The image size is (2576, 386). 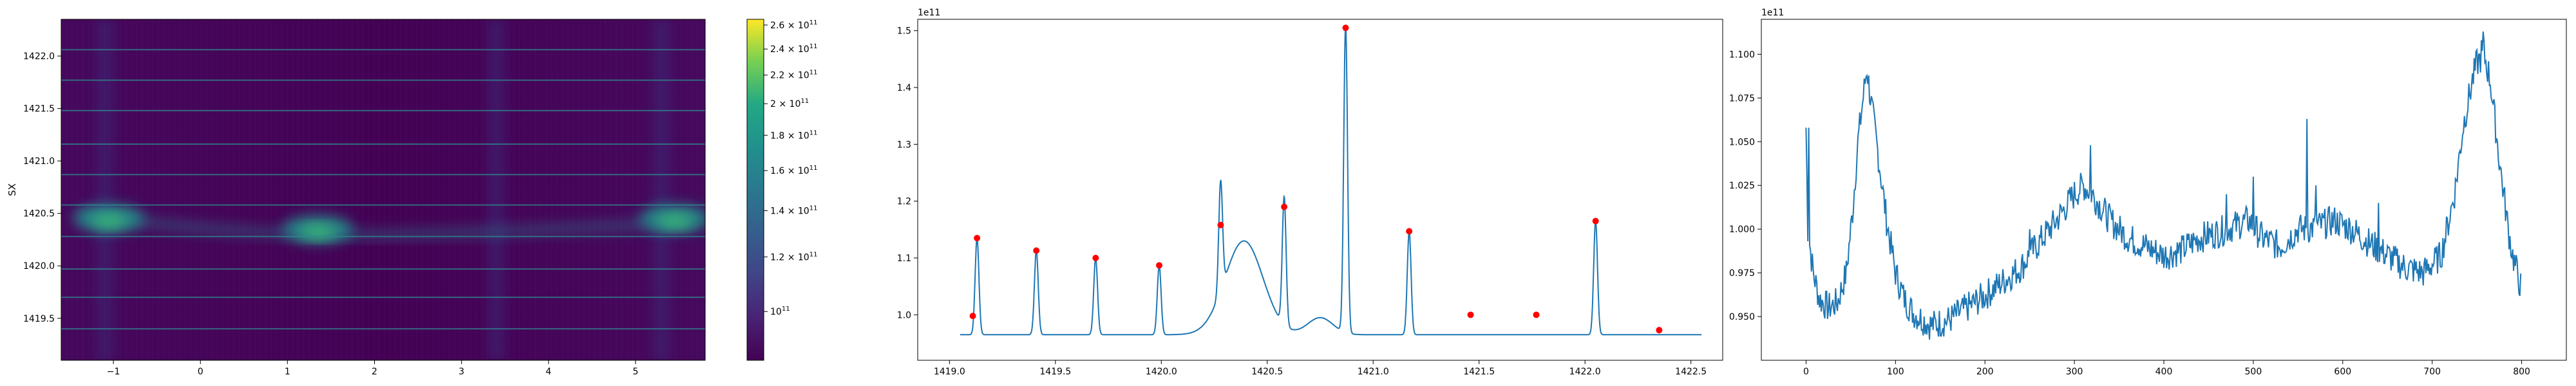 What do you see at coordinates (12, 189) in the screenshot?
I see `heatmap-y-axis-label: SX` at bounding box center [12, 189].